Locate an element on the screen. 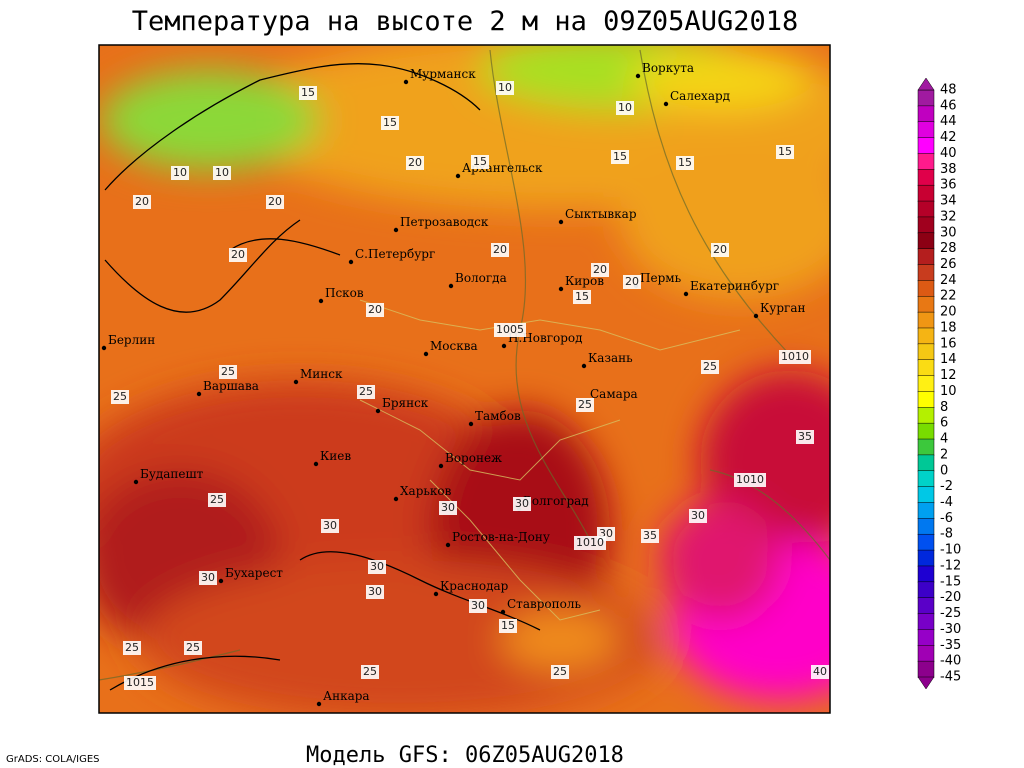 The height and width of the screenshot is (768, 1024). colorbar-label: 48 is located at coordinates (948, 90).